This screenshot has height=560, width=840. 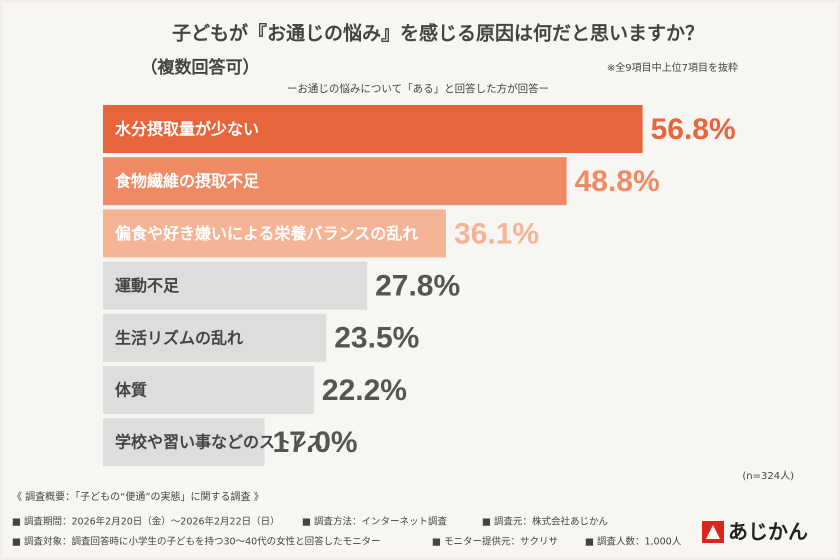 What do you see at coordinates (146, 522) in the screenshot?
I see `footer-item: ■ 調査期間：2026年2月20日（金）〜2026年2月22日（日）` at bounding box center [146, 522].